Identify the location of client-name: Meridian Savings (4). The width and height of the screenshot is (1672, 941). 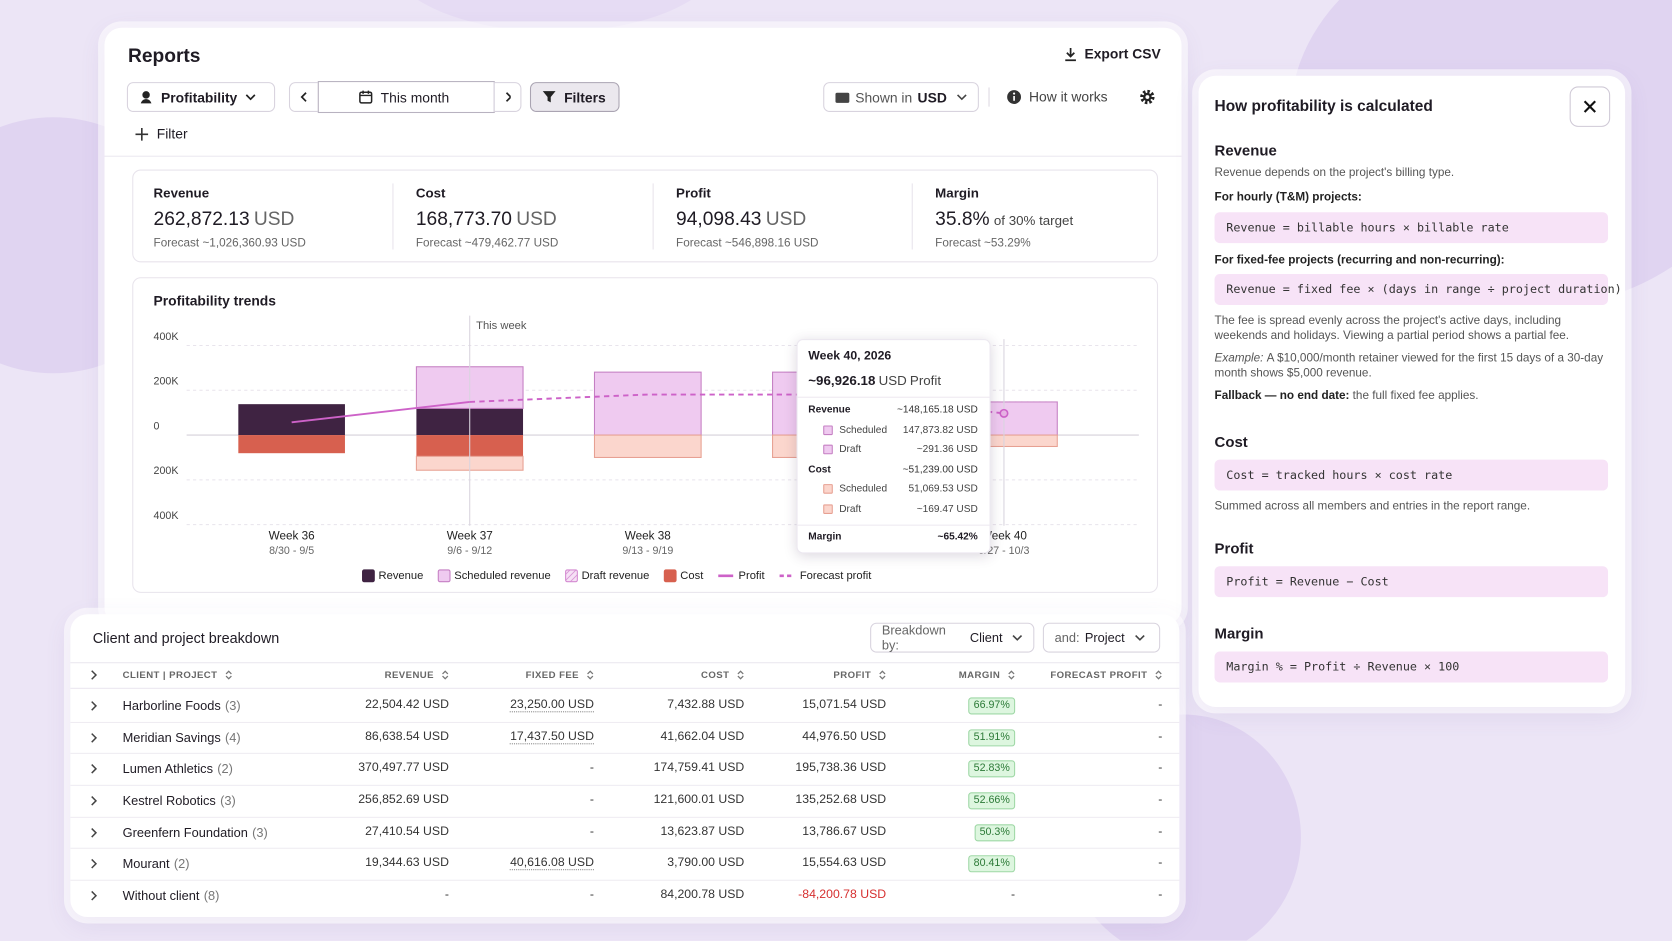
(182, 737).